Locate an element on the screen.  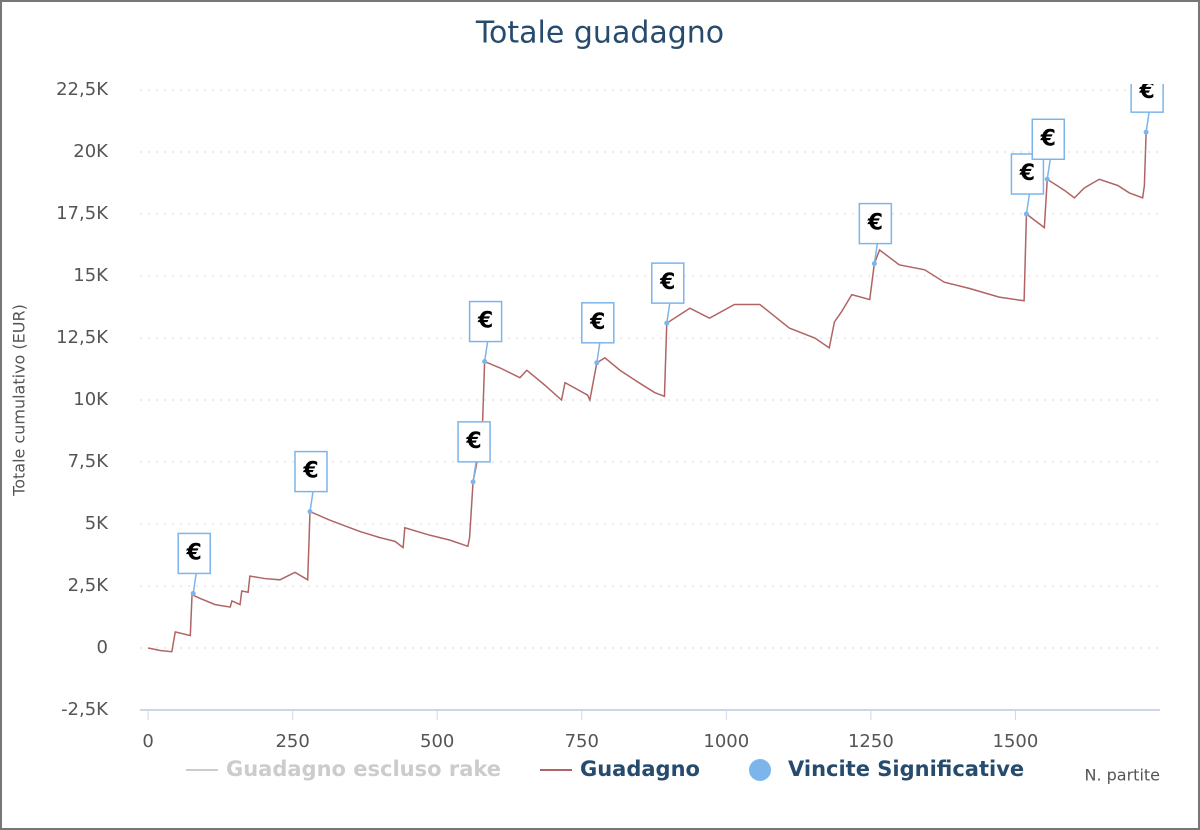
x-tick-label: 1250 is located at coordinates (871, 741).